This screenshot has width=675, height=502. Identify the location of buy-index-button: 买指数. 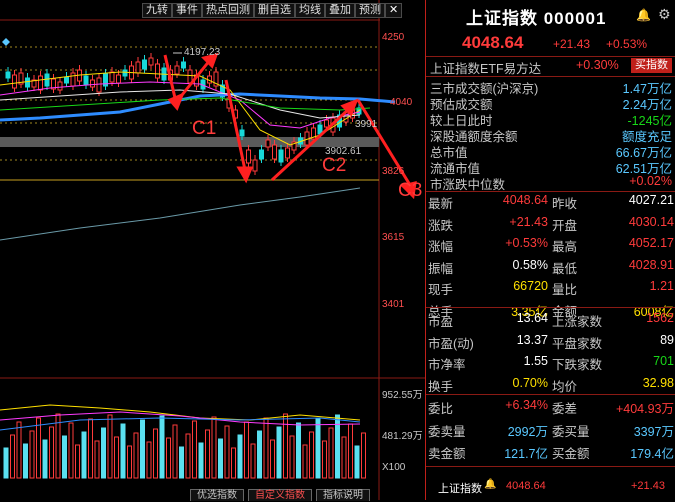
(651, 65).